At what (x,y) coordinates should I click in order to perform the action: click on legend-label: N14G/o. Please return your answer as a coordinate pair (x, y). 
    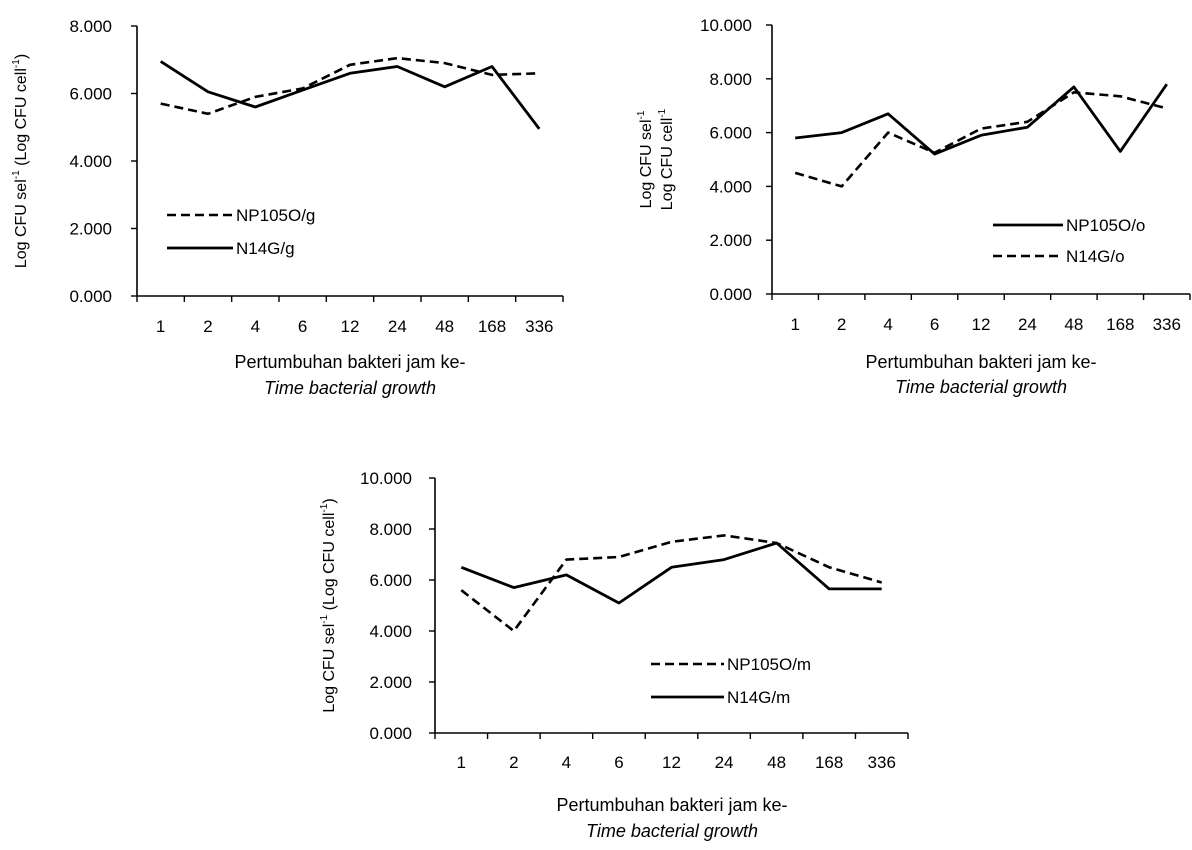
    Looking at the image, I should click on (1095, 256).